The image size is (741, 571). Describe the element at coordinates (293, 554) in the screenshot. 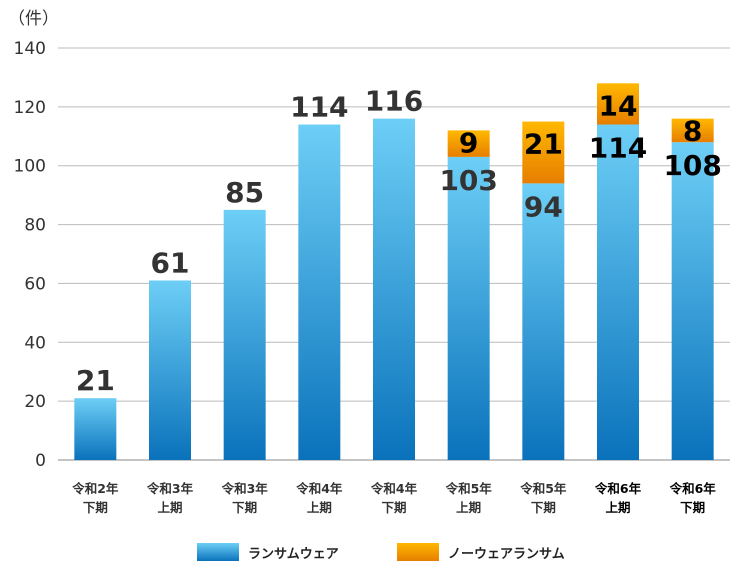

I see `legend-label-ransomware: ランサムウェア` at that location.